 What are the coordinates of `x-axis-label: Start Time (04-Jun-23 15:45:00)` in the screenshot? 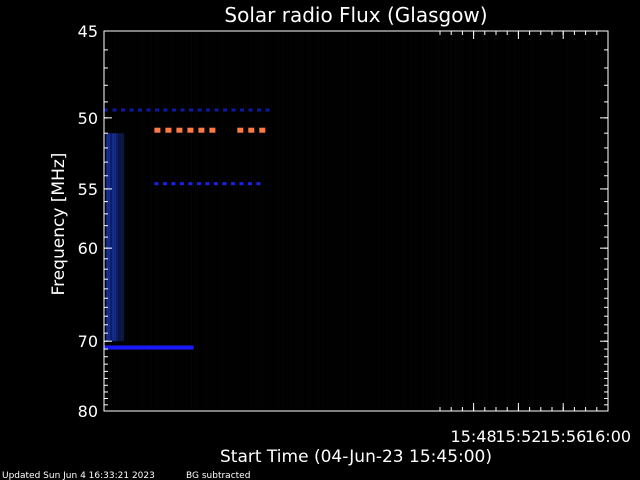 It's located at (356, 457).